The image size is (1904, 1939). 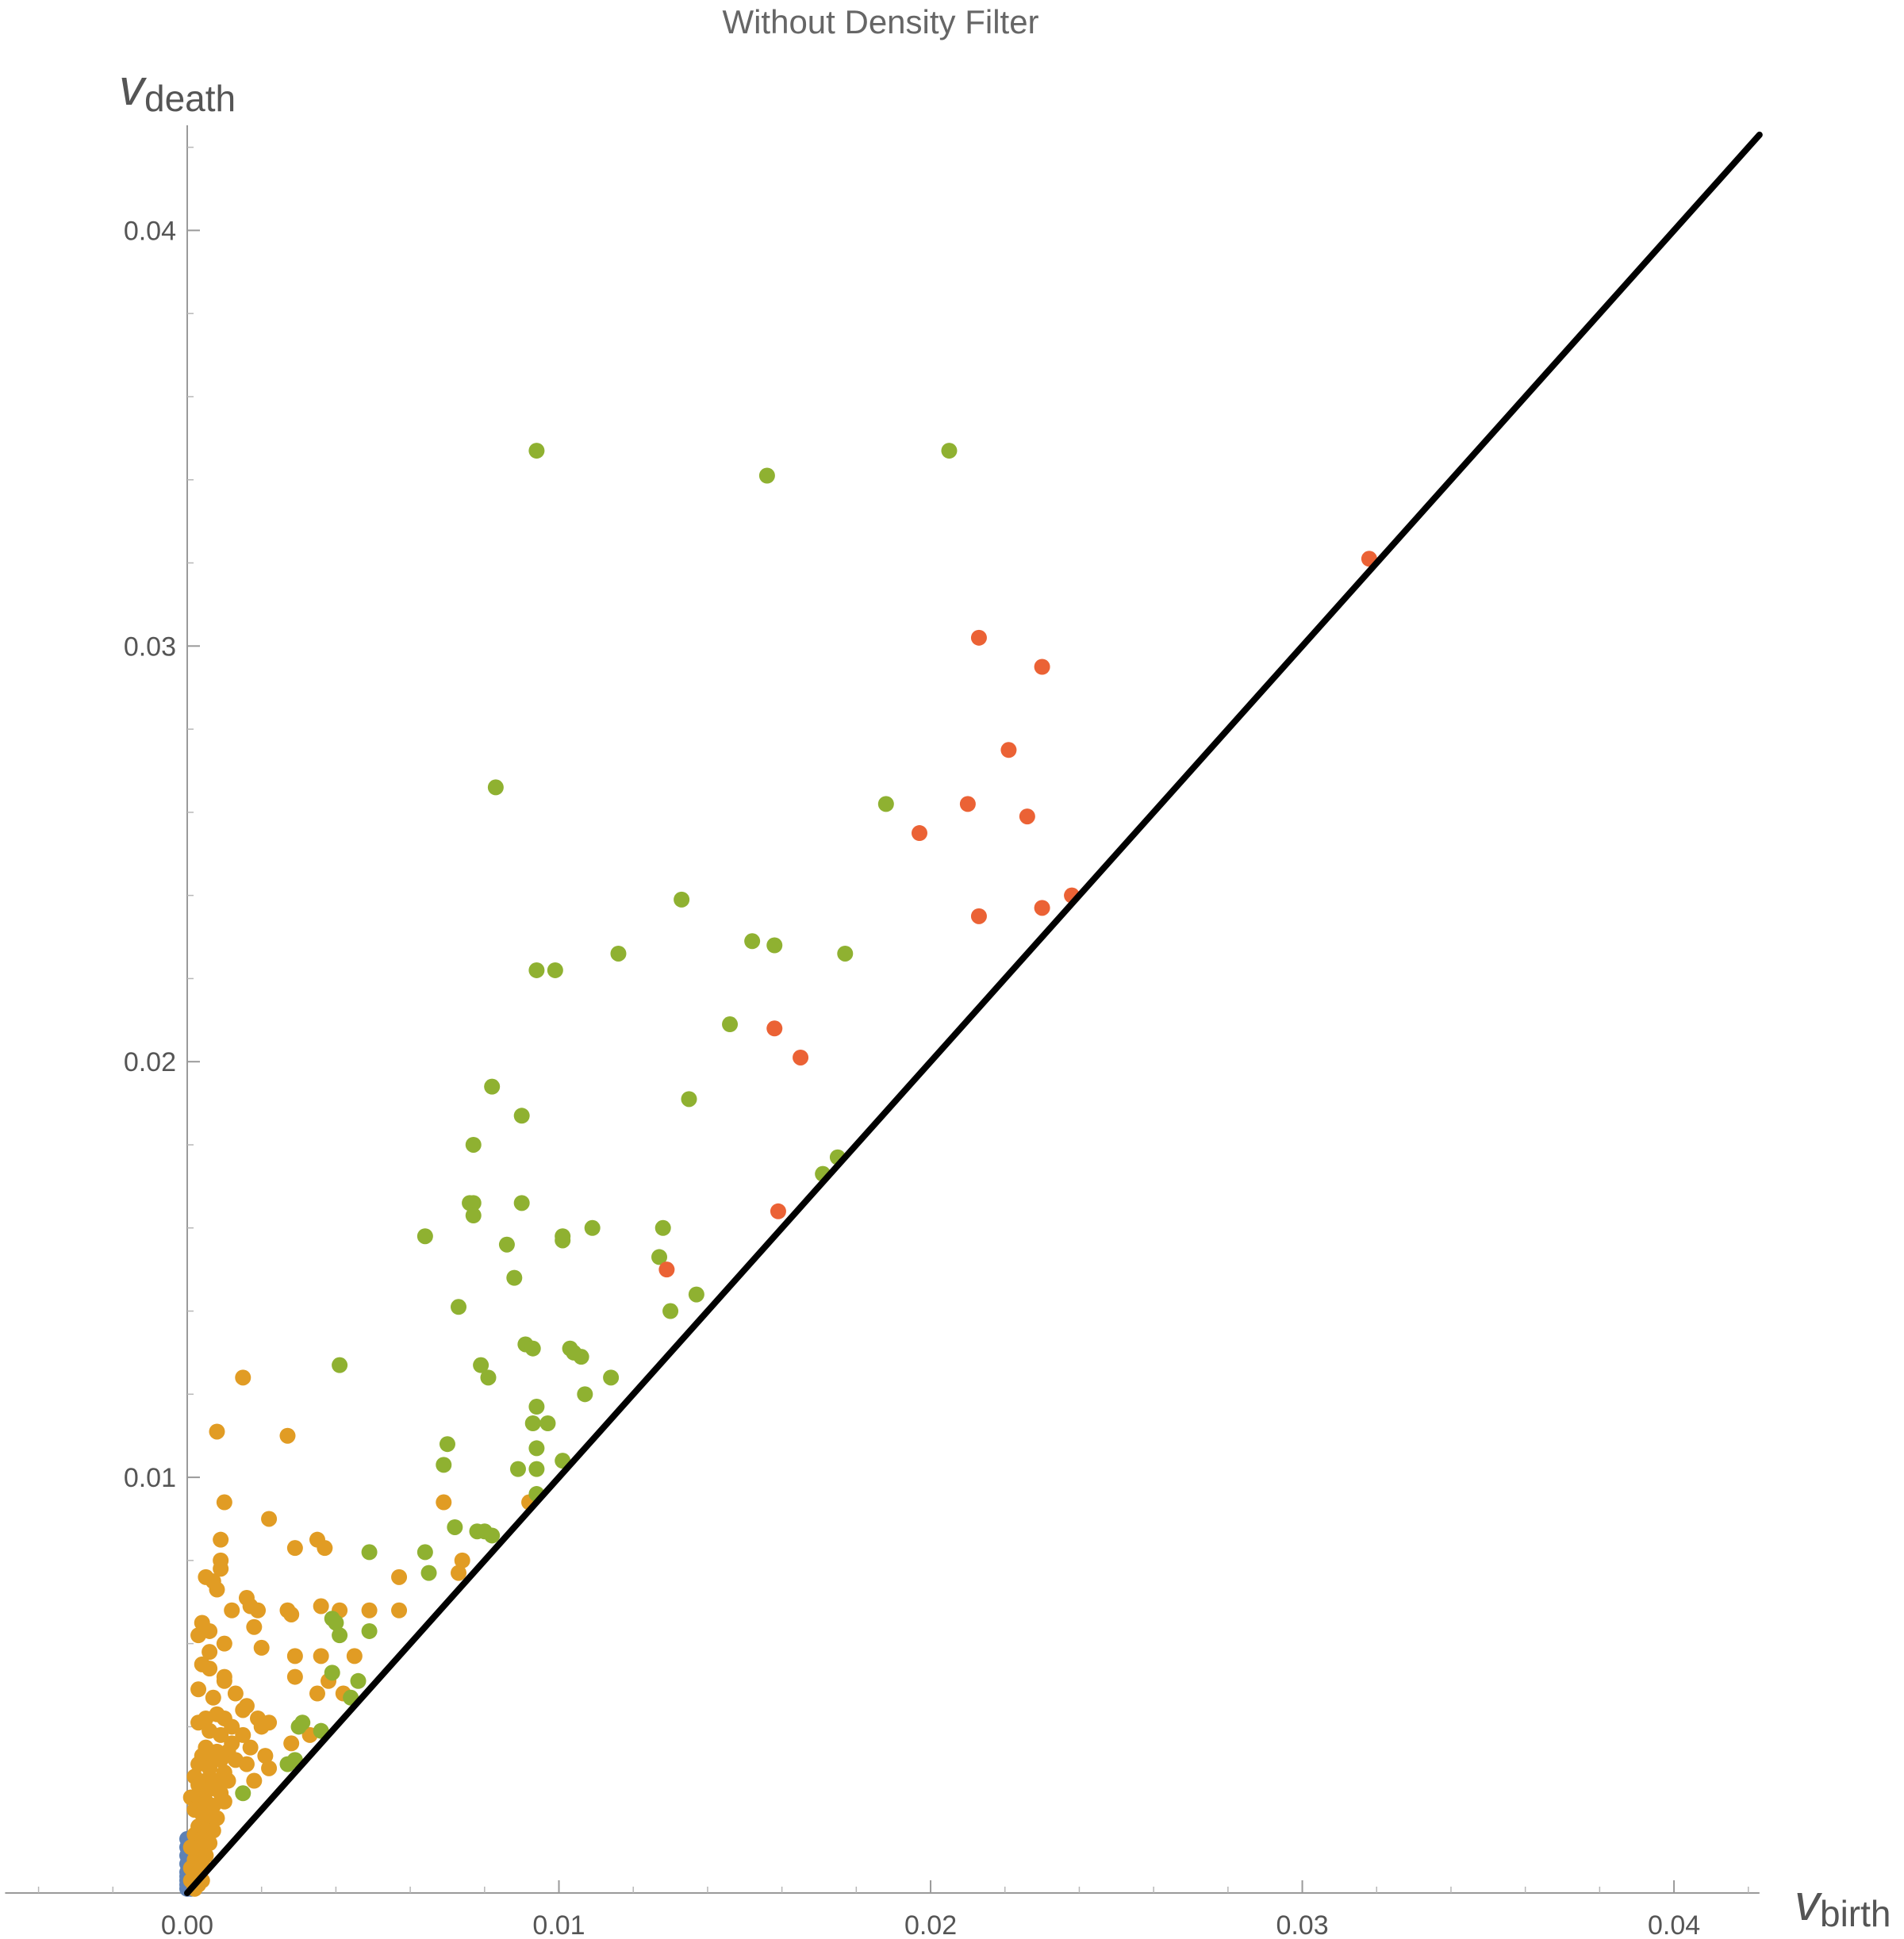 I want to click on x-tick-label: 0.01, so click(x=558, y=1924).